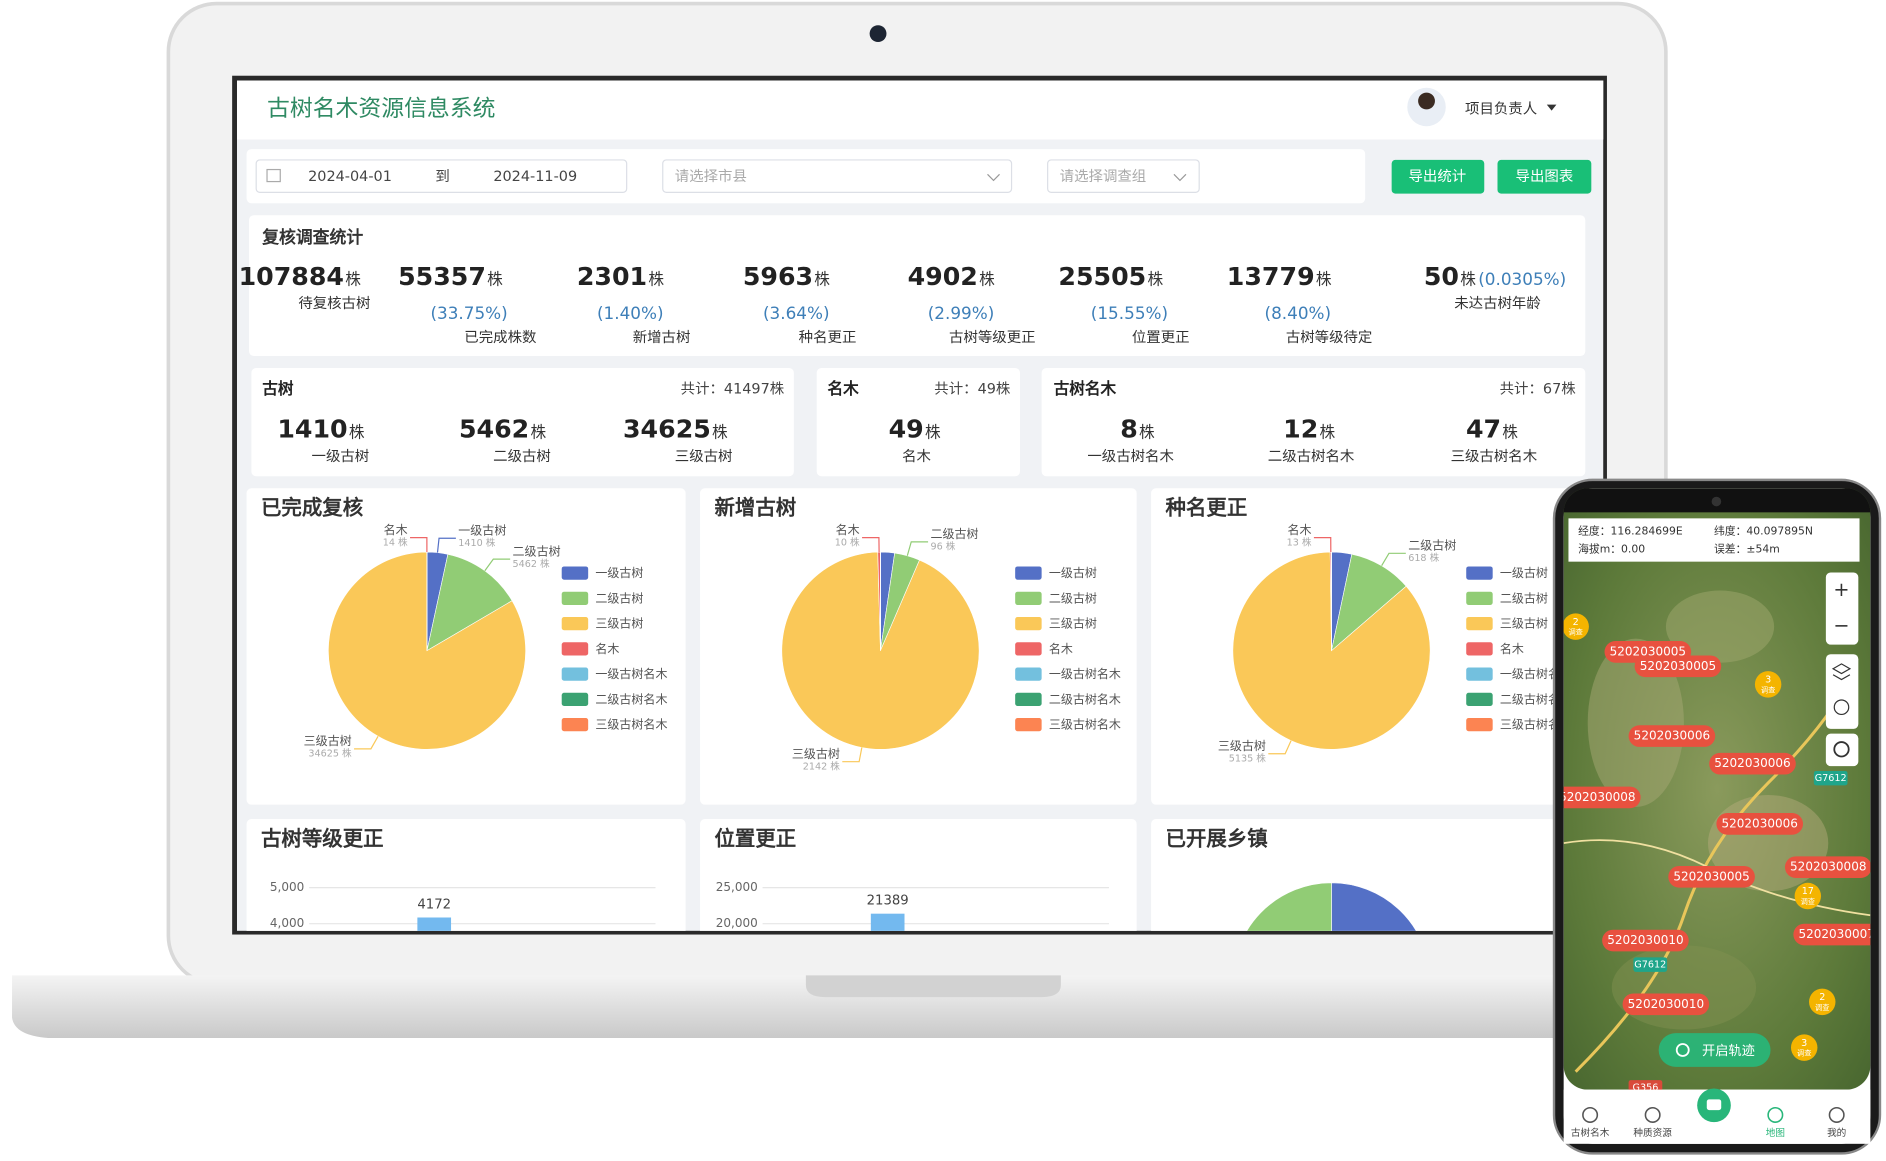  Describe the element at coordinates (1248, 759) in the screenshot. I see `slice-value-label: 5135 株` at that location.